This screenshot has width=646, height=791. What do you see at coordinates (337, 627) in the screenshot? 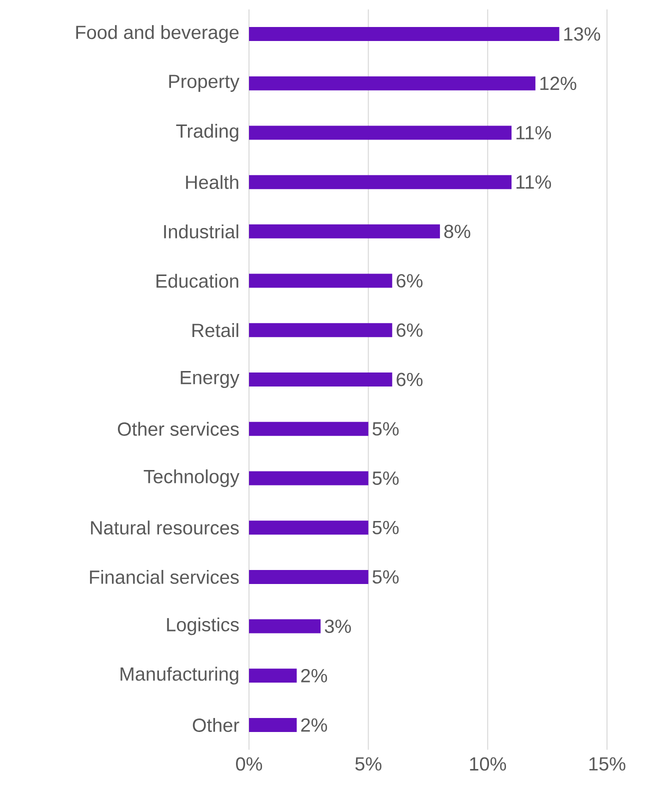
I see `data-label: 3%` at bounding box center [337, 627].